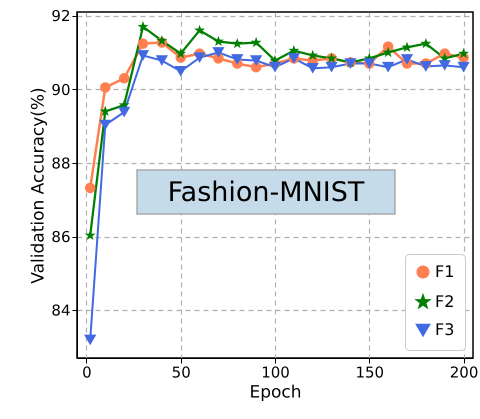 This screenshot has width=480, height=419. What do you see at coordinates (464, 373) in the screenshot?
I see `x-tick-label: 200` at bounding box center [464, 373].